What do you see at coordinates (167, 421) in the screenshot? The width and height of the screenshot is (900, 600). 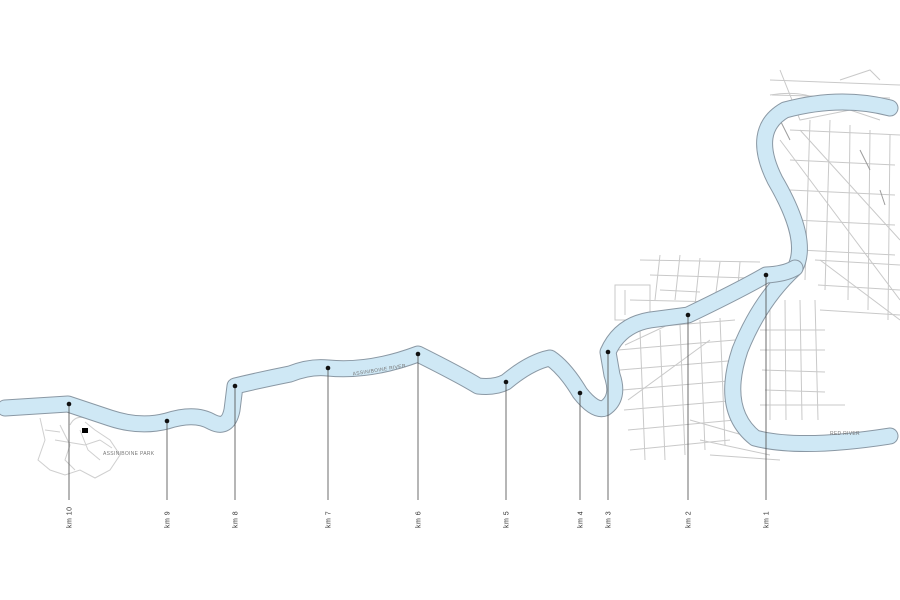 I see `km-9-marker-dot` at bounding box center [167, 421].